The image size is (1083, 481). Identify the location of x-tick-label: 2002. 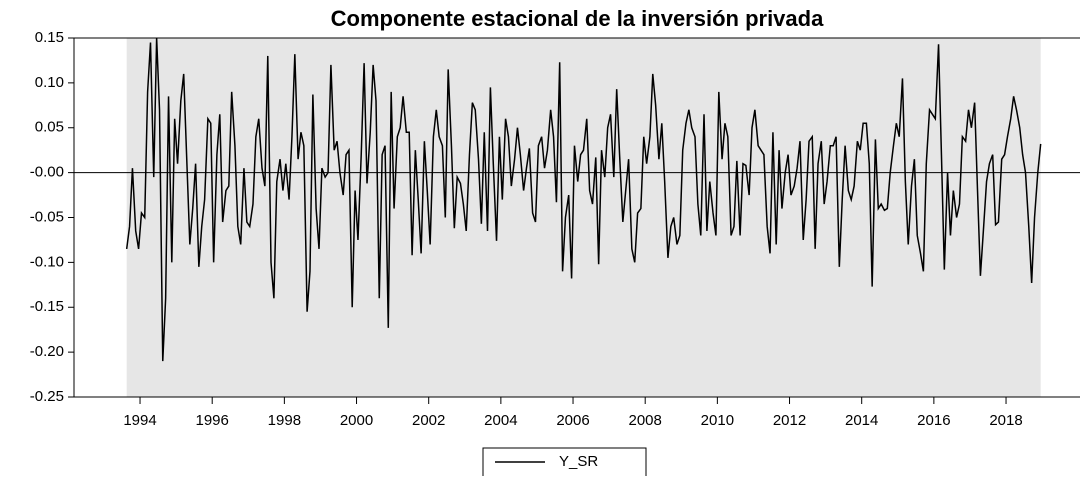
(428, 420).